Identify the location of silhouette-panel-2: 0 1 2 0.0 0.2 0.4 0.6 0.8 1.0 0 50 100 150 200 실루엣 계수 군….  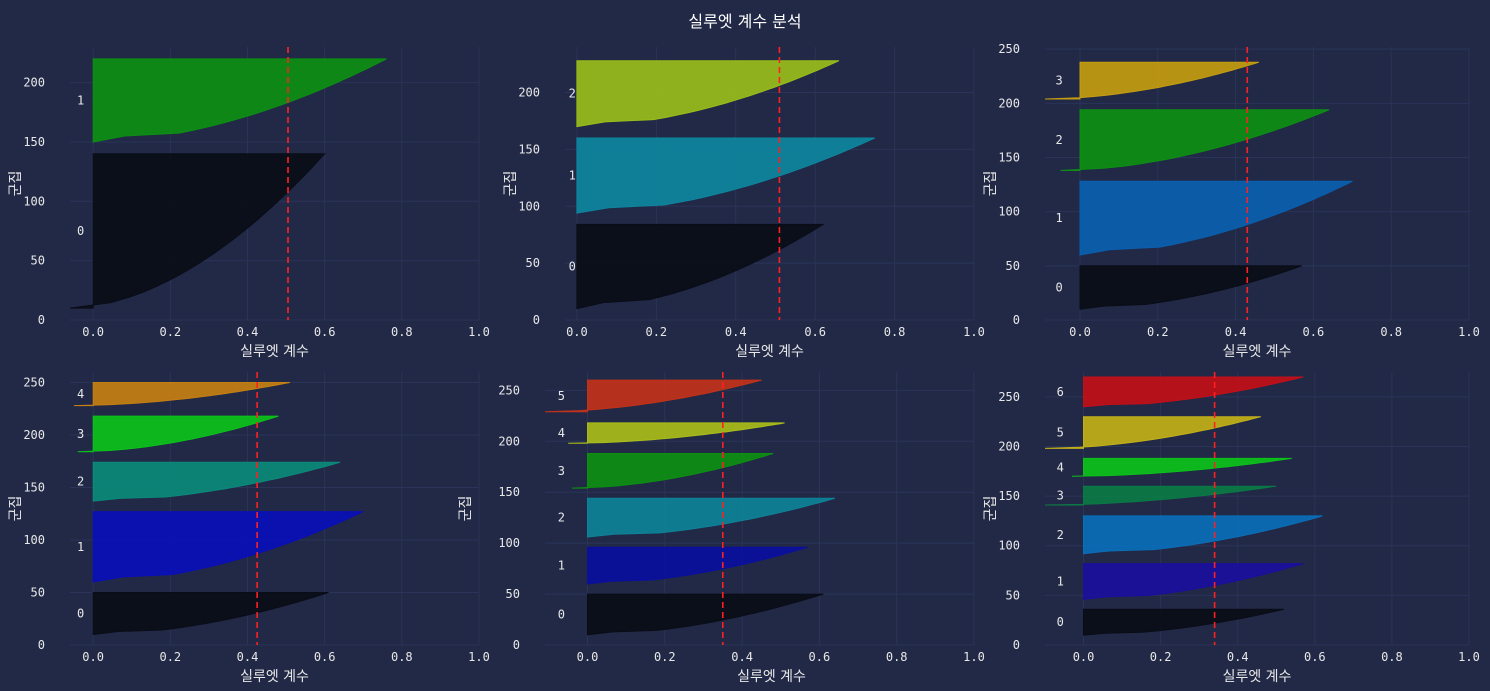
(744, 203).